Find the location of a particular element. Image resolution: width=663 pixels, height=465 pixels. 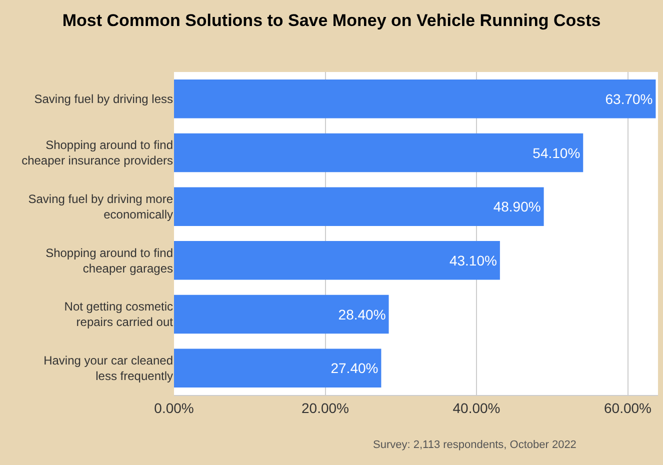

y-tick-label: Shopping around to find cheaper insurance providers is located at coordinates (97, 153).